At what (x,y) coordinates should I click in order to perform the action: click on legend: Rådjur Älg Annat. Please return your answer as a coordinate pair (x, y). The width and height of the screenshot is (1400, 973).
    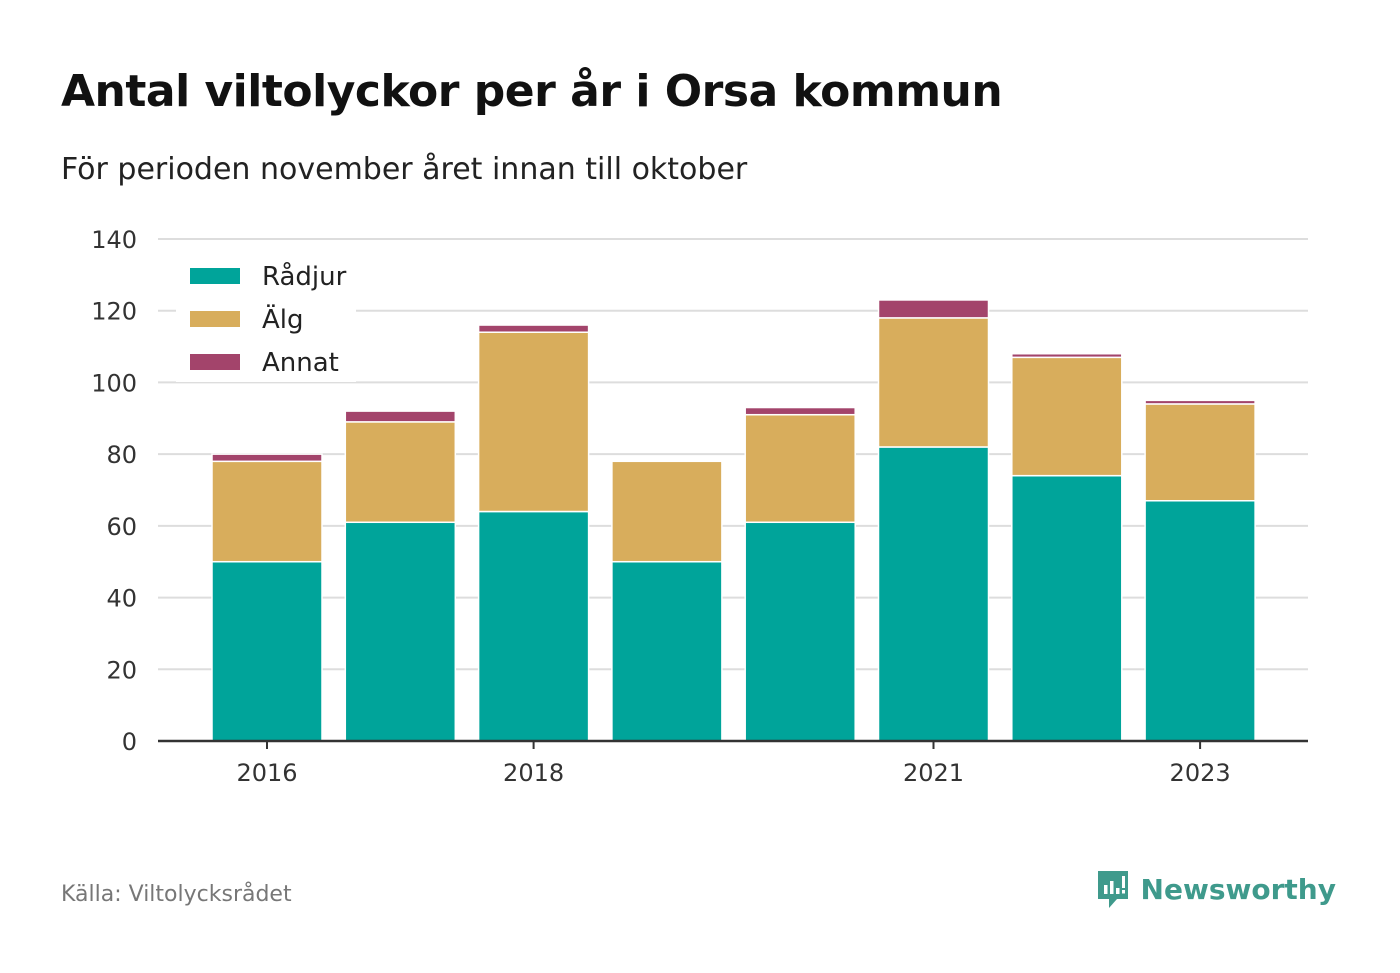
    Looking at the image, I should click on (266, 317).